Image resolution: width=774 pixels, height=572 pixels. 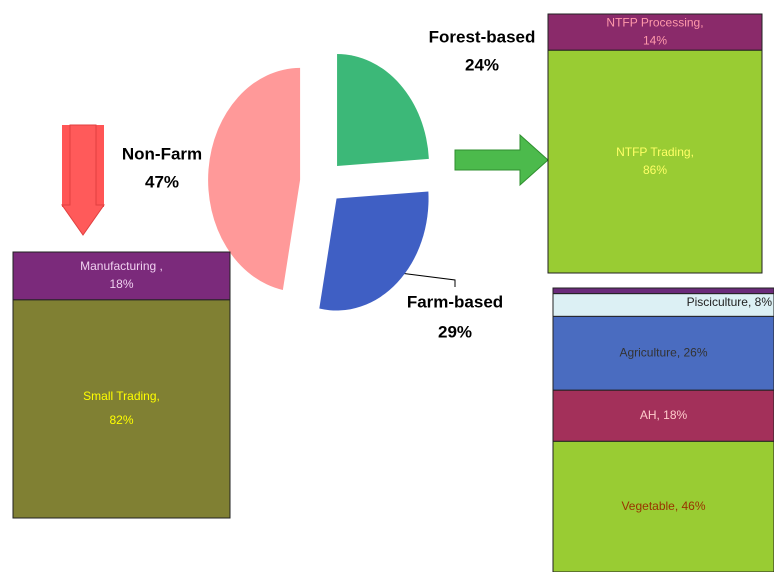 I want to click on segment-label: Vegetable, 46%, so click(x=663, y=506).